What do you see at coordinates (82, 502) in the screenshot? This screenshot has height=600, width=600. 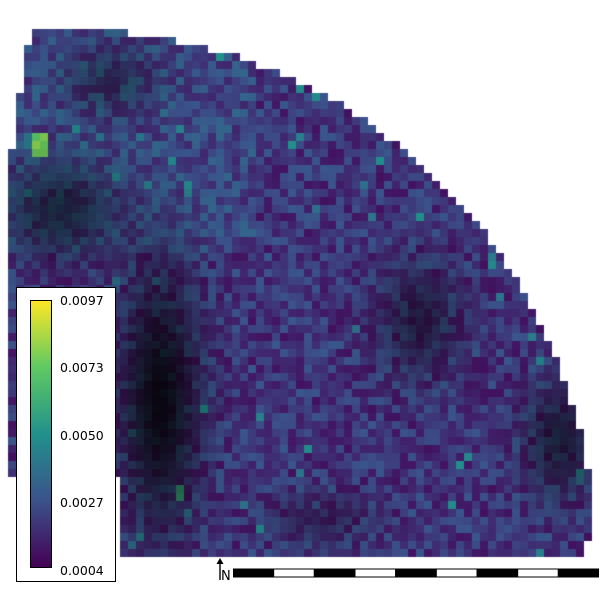 I see `colorbar-tick-4: 0.0027` at bounding box center [82, 502].